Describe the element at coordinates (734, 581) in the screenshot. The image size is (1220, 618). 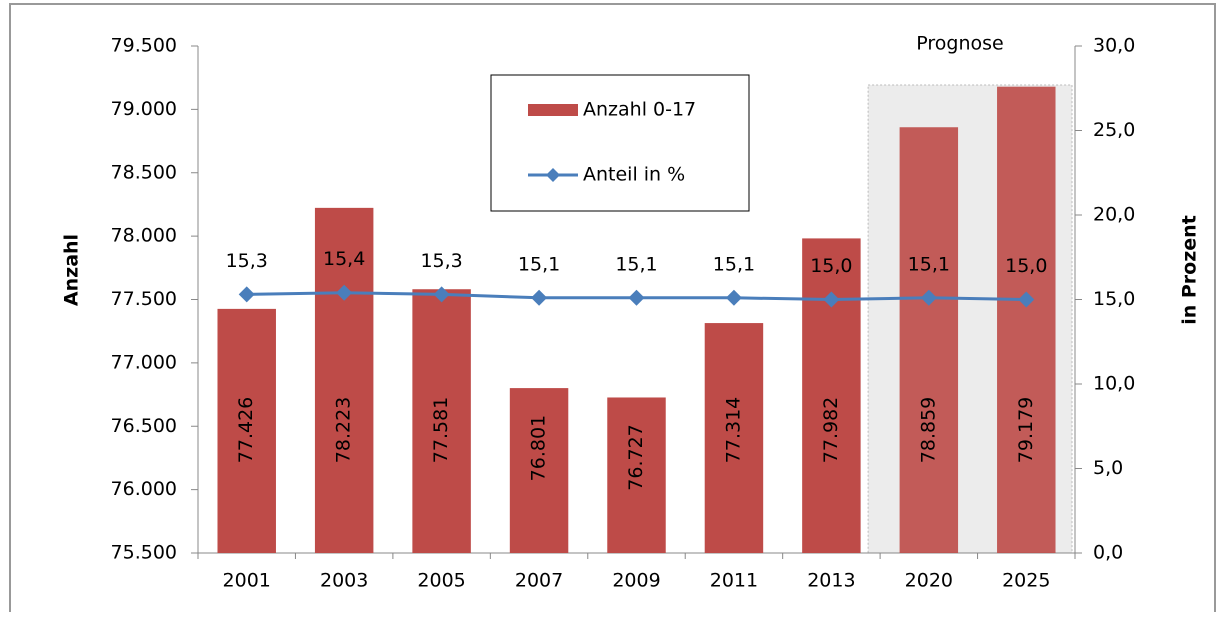
I see `x-tick-label: 2011` at that location.